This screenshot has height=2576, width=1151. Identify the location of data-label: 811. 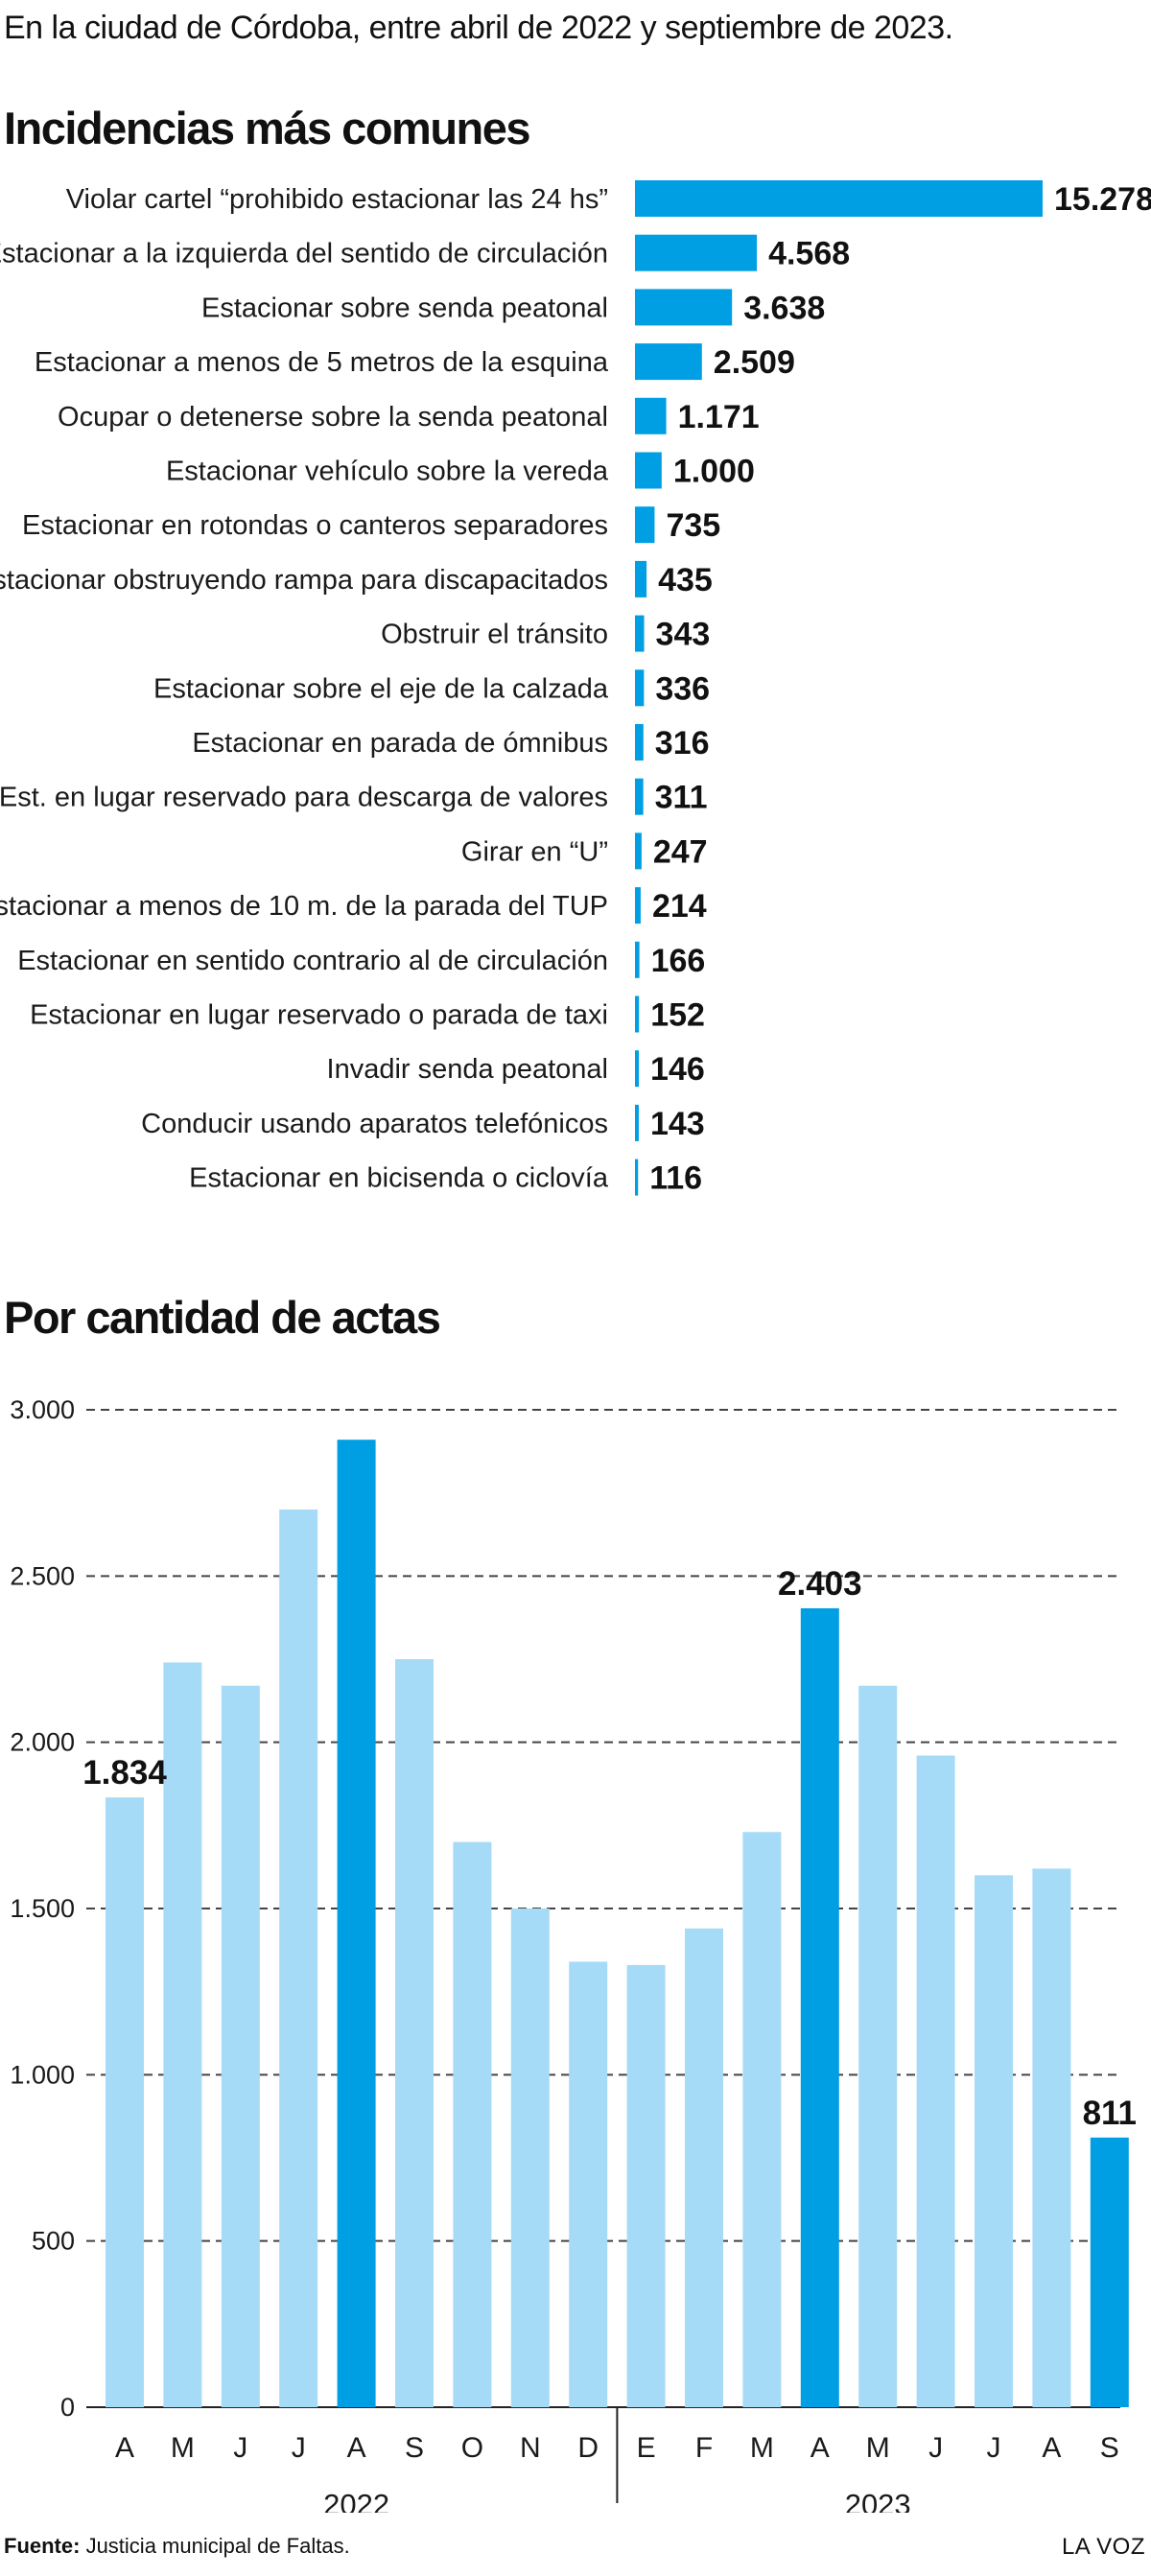
(1110, 2113).